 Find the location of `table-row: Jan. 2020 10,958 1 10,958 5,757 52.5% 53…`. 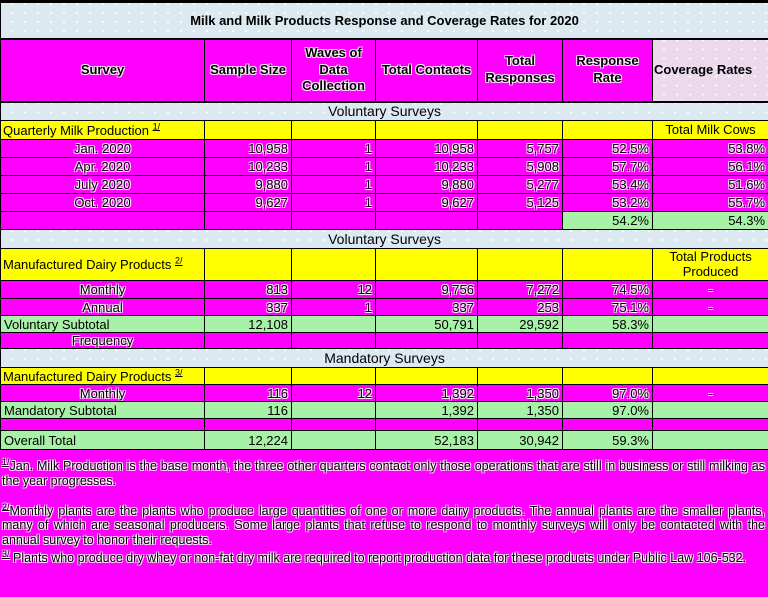

table-row: Jan. 2020 10,958 1 10,958 5,757 52.5% 53… is located at coordinates (384, 148).